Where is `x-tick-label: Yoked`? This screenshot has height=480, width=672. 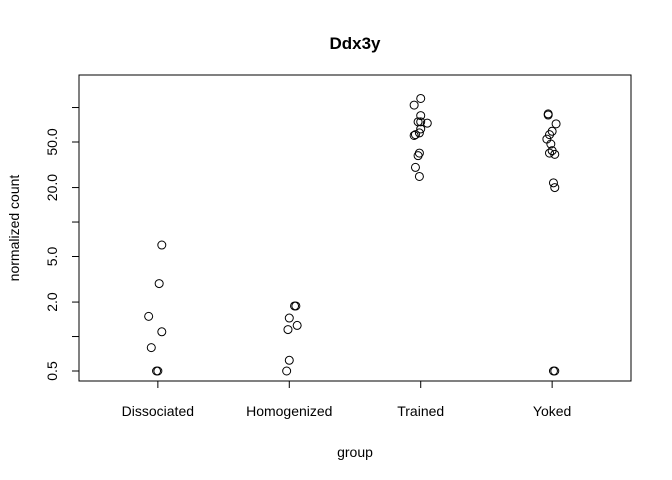
x-tick-label: Yoked is located at coordinates (552, 411).